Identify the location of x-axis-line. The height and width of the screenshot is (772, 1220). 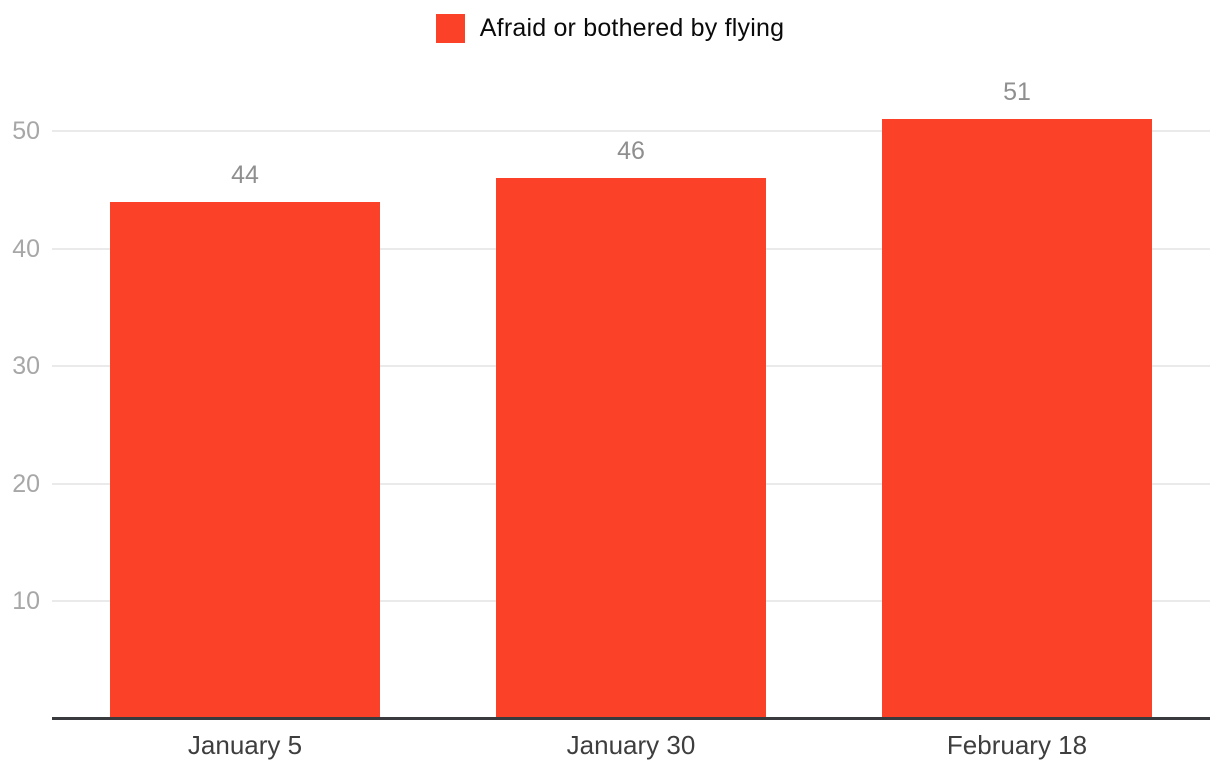
(631, 718).